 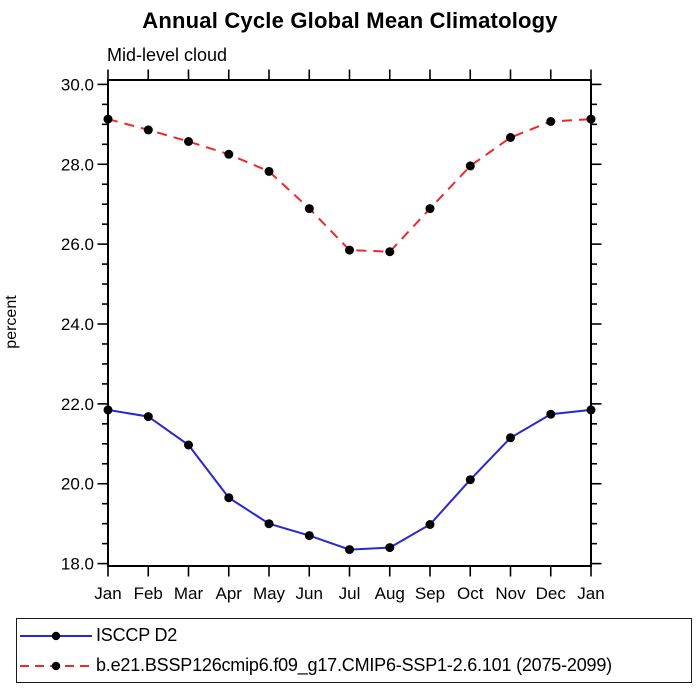 I want to click on x-tick-label: Feb, so click(x=148, y=593).